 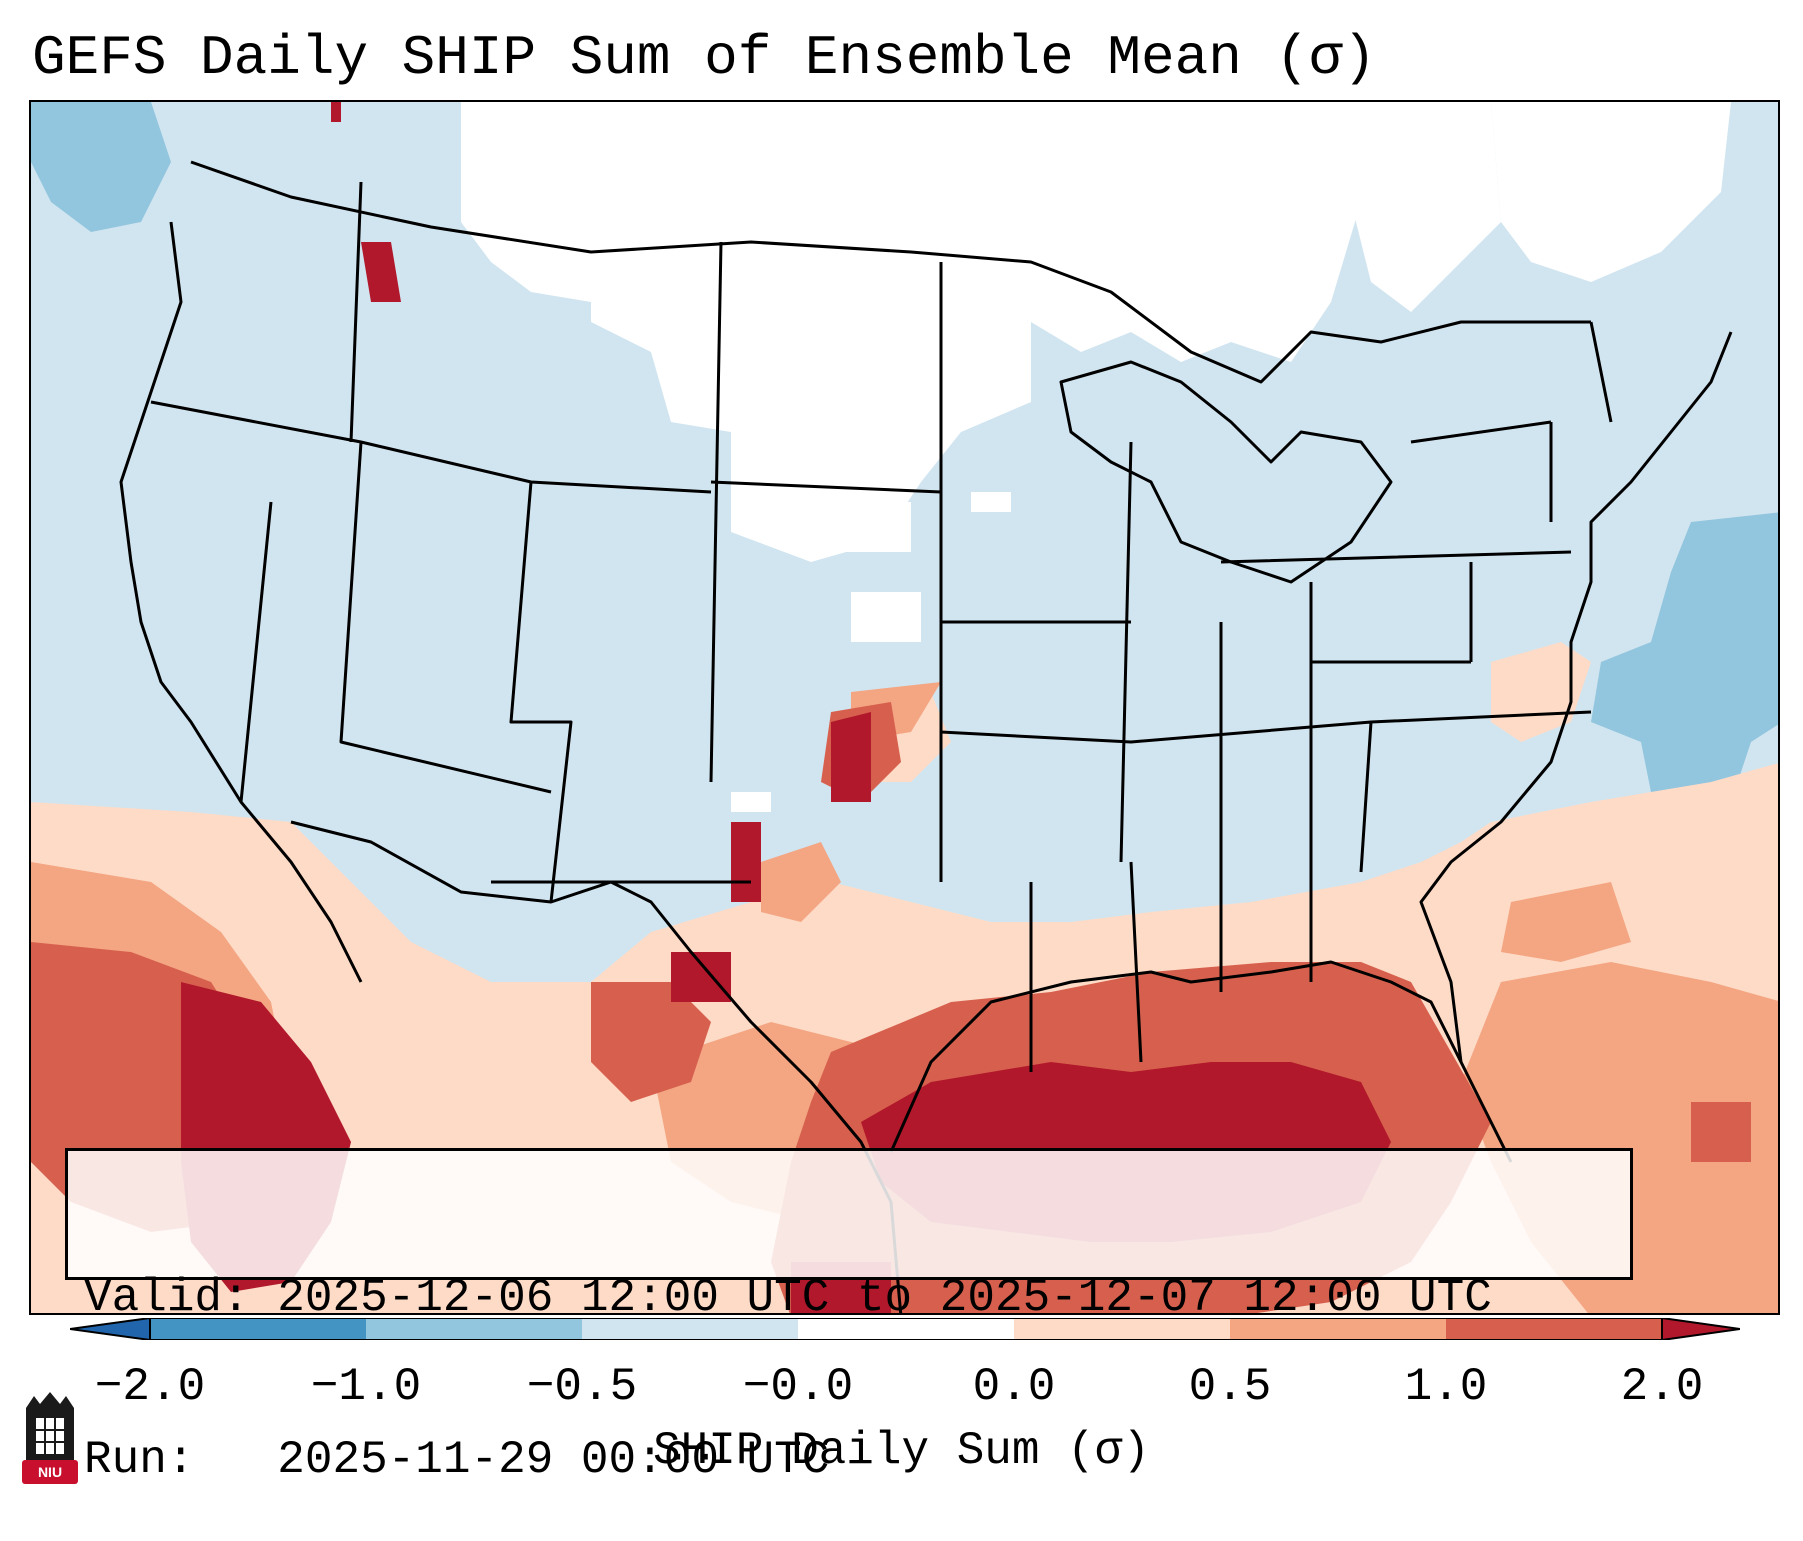 I want to click on colorbar-tick-neg2: −2.0, so click(x=150, y=1387).